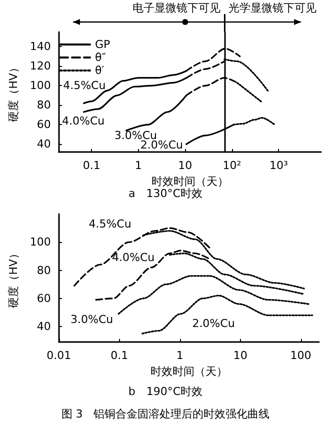 This screenshot has height=422, width=331. I want to click on annotation: 2.0%Cu, so click(213, 323).